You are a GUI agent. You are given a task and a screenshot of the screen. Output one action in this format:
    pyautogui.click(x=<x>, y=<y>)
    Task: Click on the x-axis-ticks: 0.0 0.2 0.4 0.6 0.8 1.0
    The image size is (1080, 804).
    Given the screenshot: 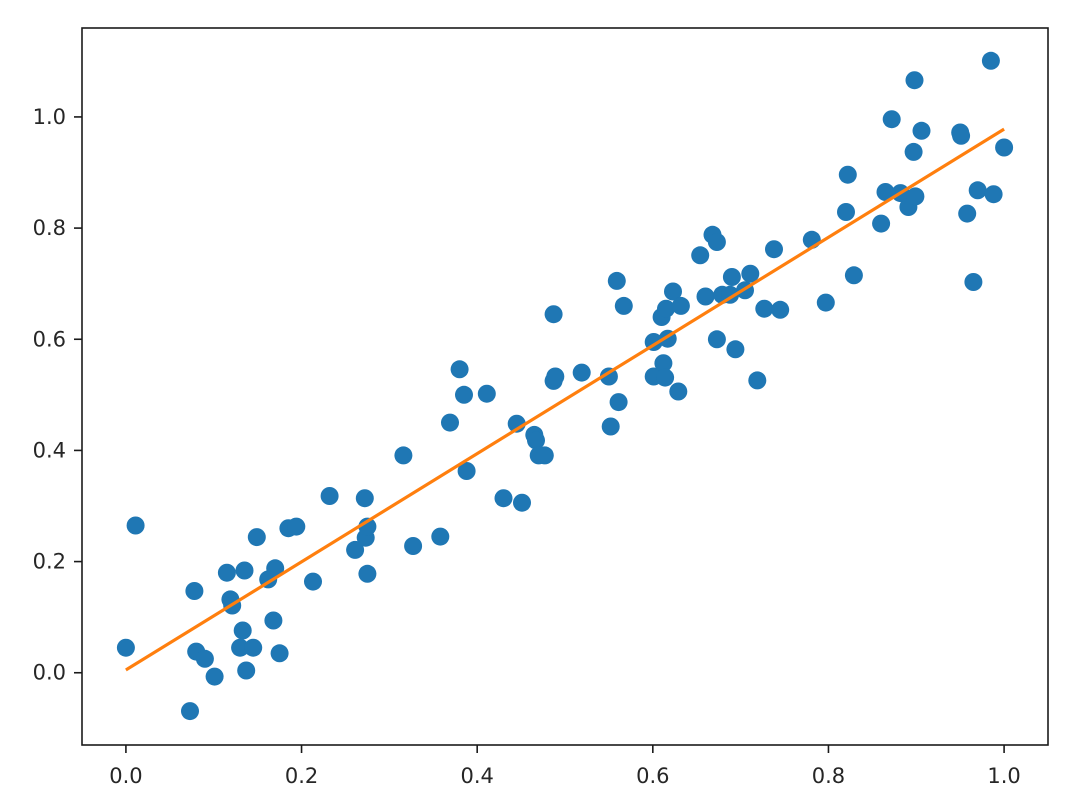 What is the action you would take?
    pyautogui.click(x=565, y=766)
    